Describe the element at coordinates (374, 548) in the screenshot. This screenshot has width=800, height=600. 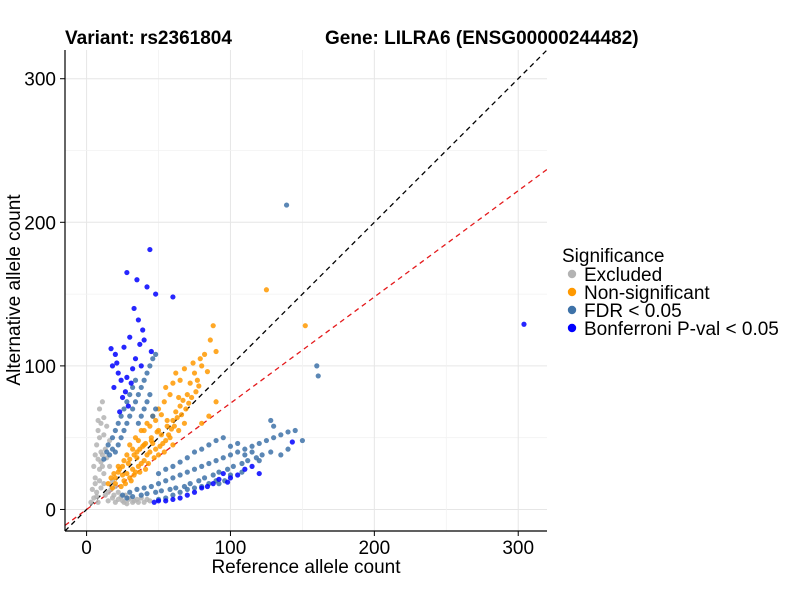
I see `x-tick-label: 200` at that location.